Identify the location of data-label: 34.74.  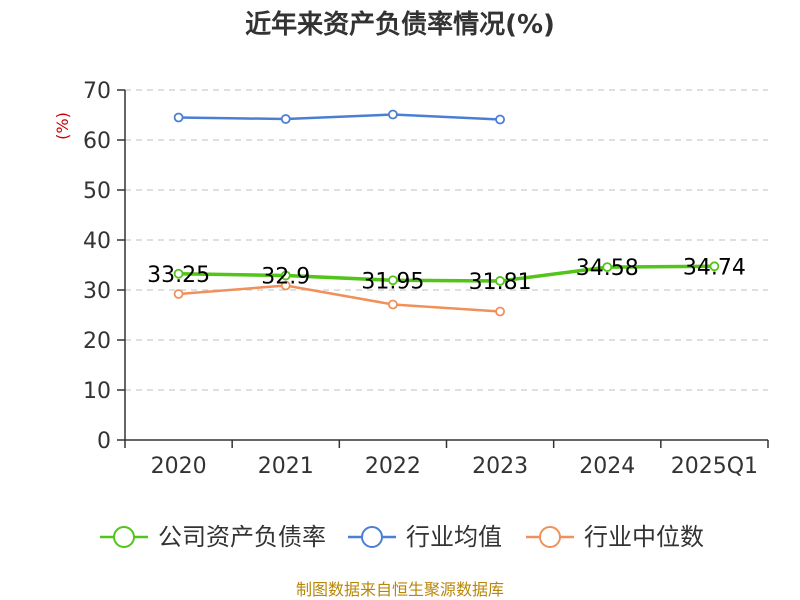
(714, 267).